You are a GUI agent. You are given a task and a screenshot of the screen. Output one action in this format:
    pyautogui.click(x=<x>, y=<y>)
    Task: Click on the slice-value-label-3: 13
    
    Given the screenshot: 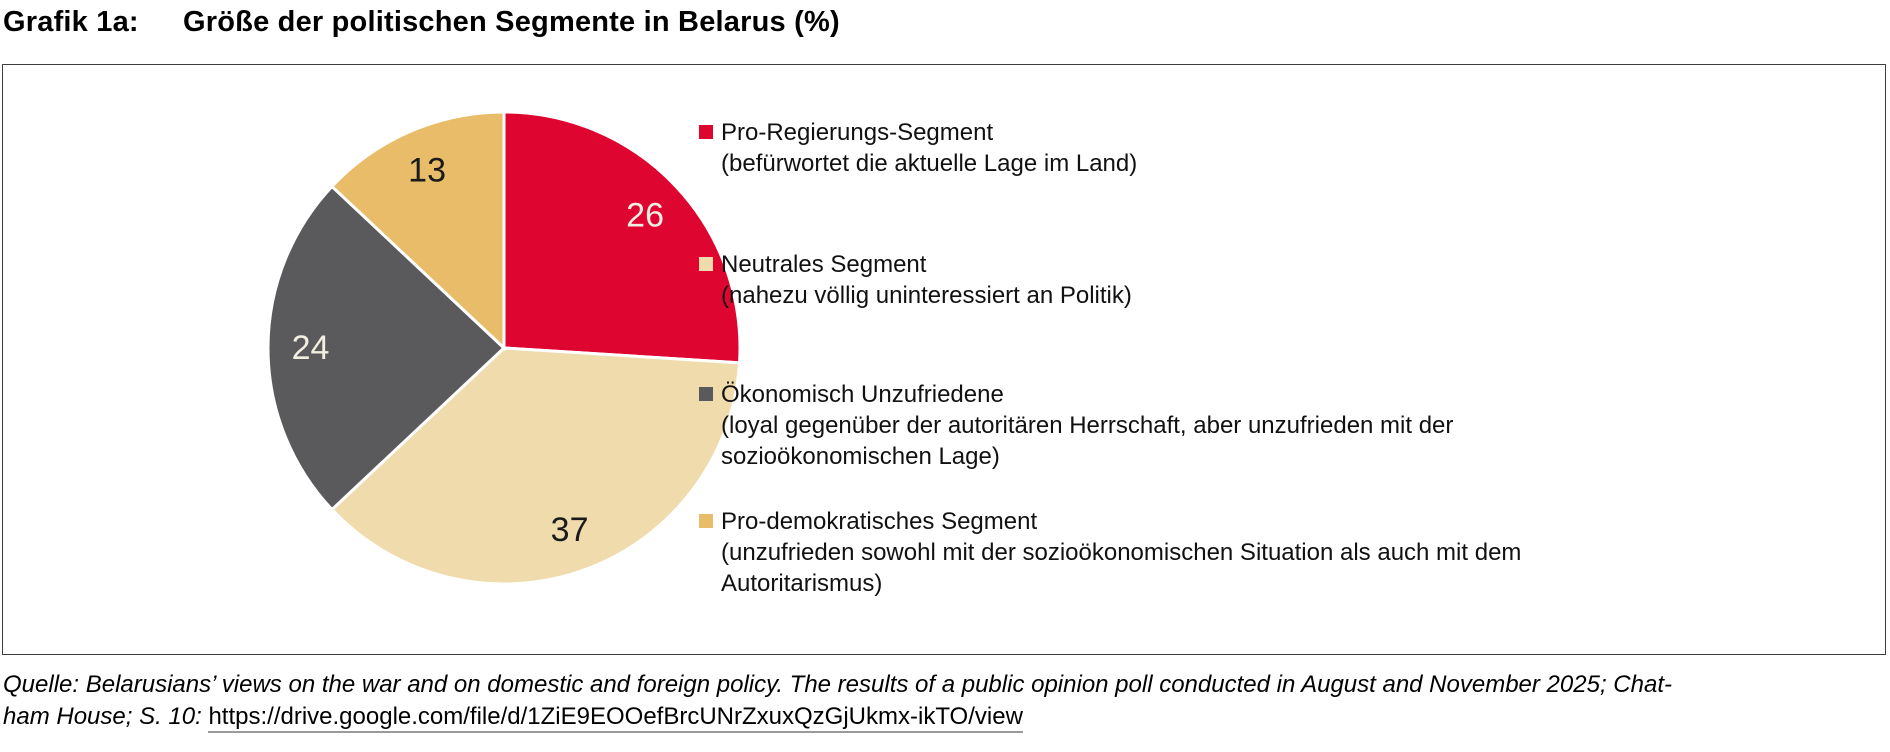 What is the action you would take?
    pyautogui.click(x=427, y=170)
    